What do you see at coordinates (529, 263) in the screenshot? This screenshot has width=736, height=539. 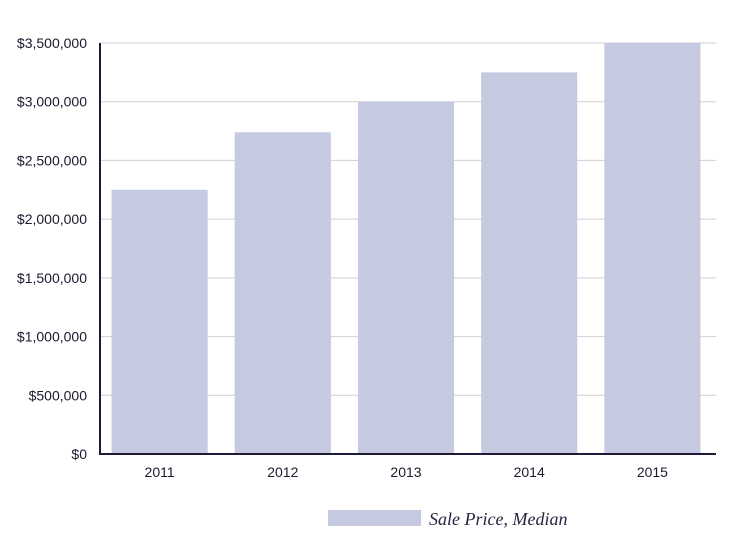 I see `bar-2014` at bounding box center [529, 263].